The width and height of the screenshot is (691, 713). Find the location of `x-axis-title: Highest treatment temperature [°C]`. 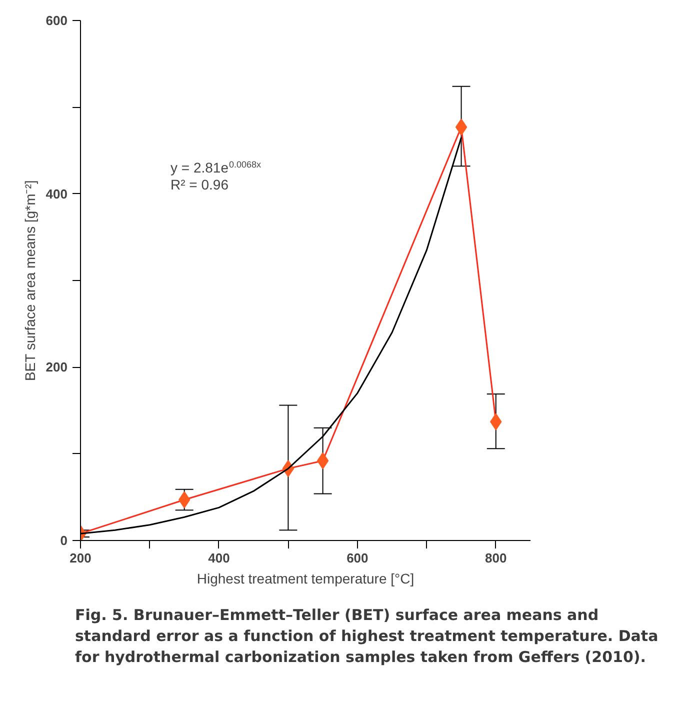

x-axis-title: Highest treatment temperature [°C] is located at coordinates (305, 578).